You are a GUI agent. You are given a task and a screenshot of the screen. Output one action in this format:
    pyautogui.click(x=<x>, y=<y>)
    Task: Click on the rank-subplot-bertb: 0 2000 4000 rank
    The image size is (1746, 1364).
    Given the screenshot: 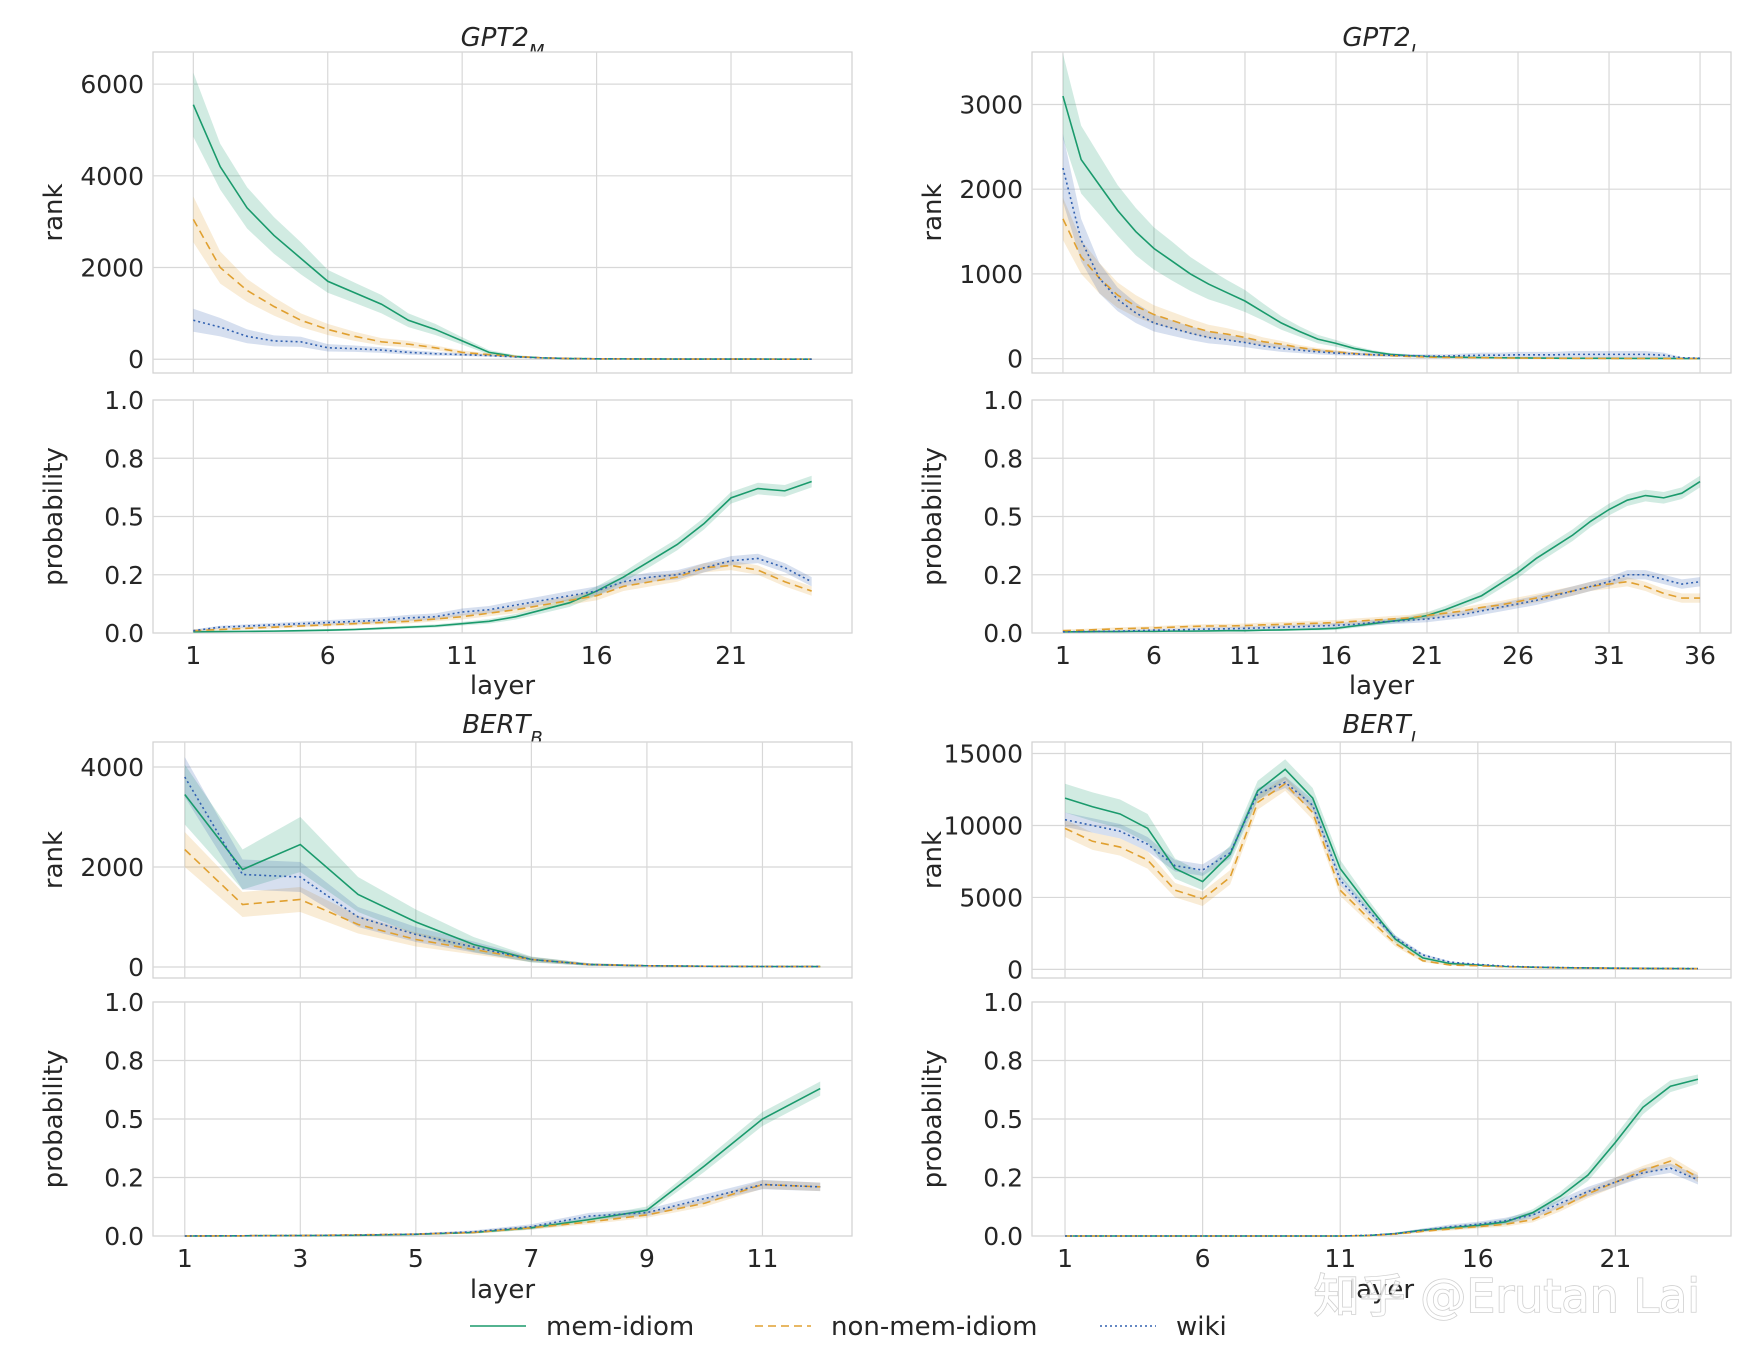 What is the action you would take?
    pyautogui.click(x=446, y=861)
    